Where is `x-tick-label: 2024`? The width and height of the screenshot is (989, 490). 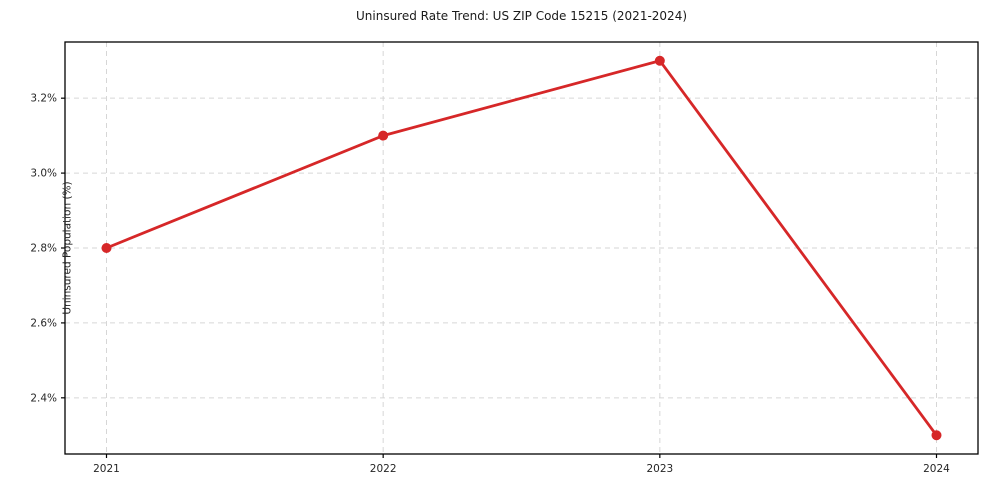
x-tick-label: 2024 is located at coordinates (936, 469).